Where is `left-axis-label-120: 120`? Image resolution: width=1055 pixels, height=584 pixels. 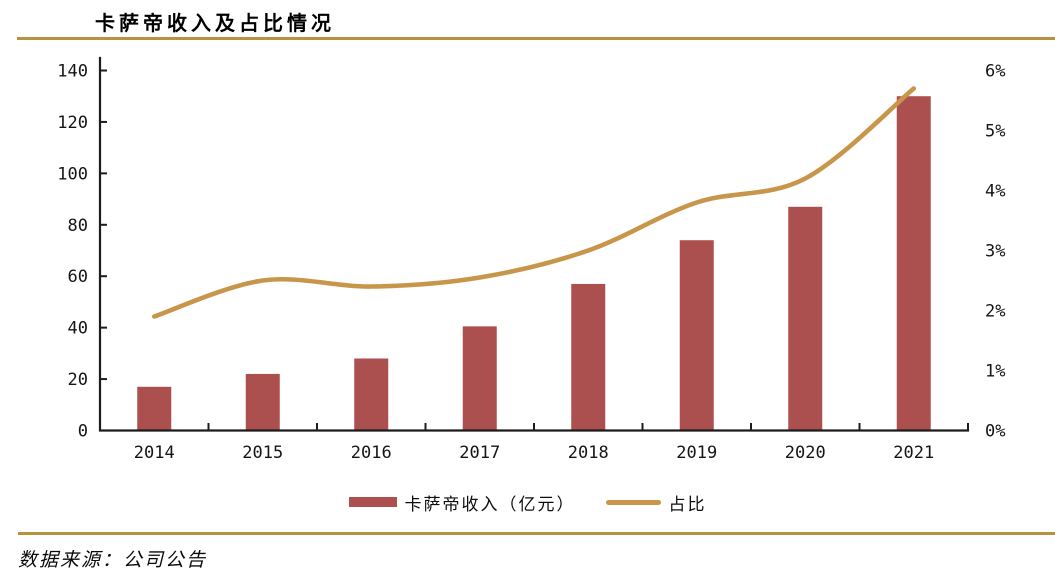
left-axis-label-120: 120 is located at coordinates (72, 123).